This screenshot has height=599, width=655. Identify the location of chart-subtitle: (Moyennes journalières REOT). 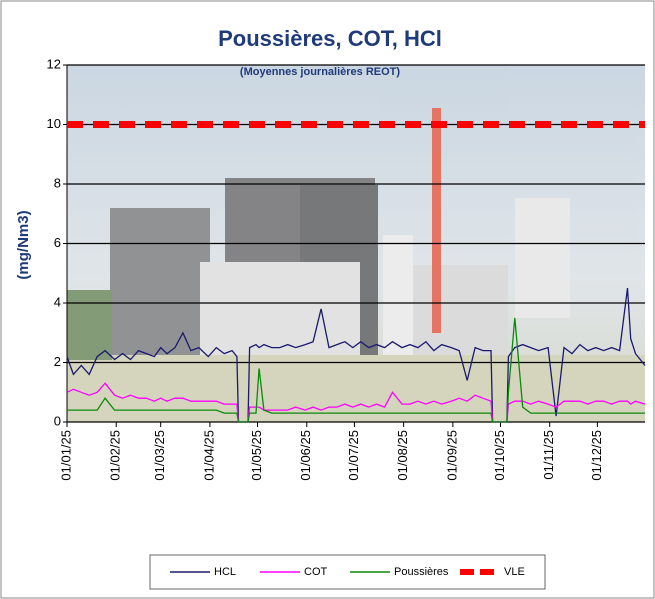
(320, 72).